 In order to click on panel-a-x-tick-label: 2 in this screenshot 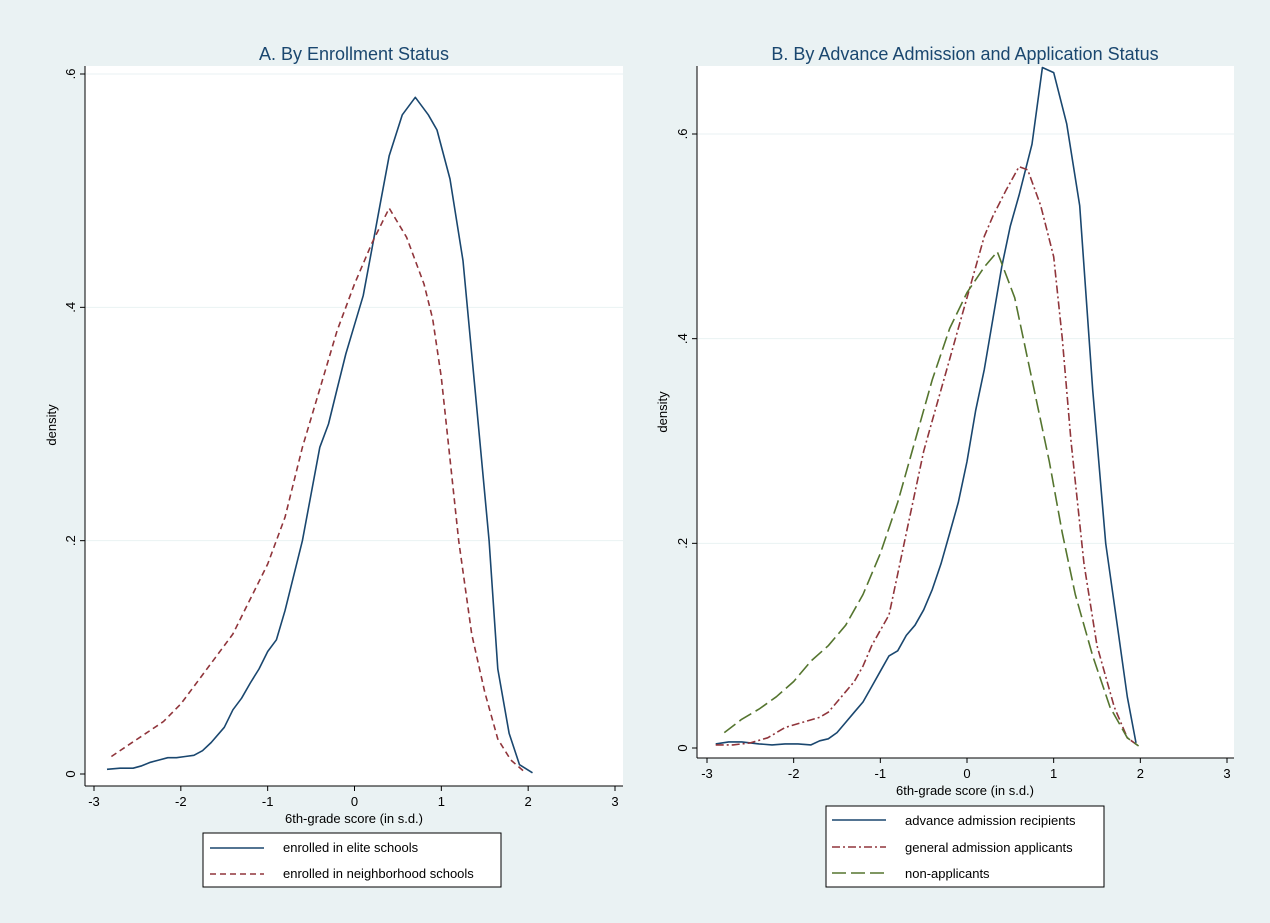, I will do `click(528, 801)`.